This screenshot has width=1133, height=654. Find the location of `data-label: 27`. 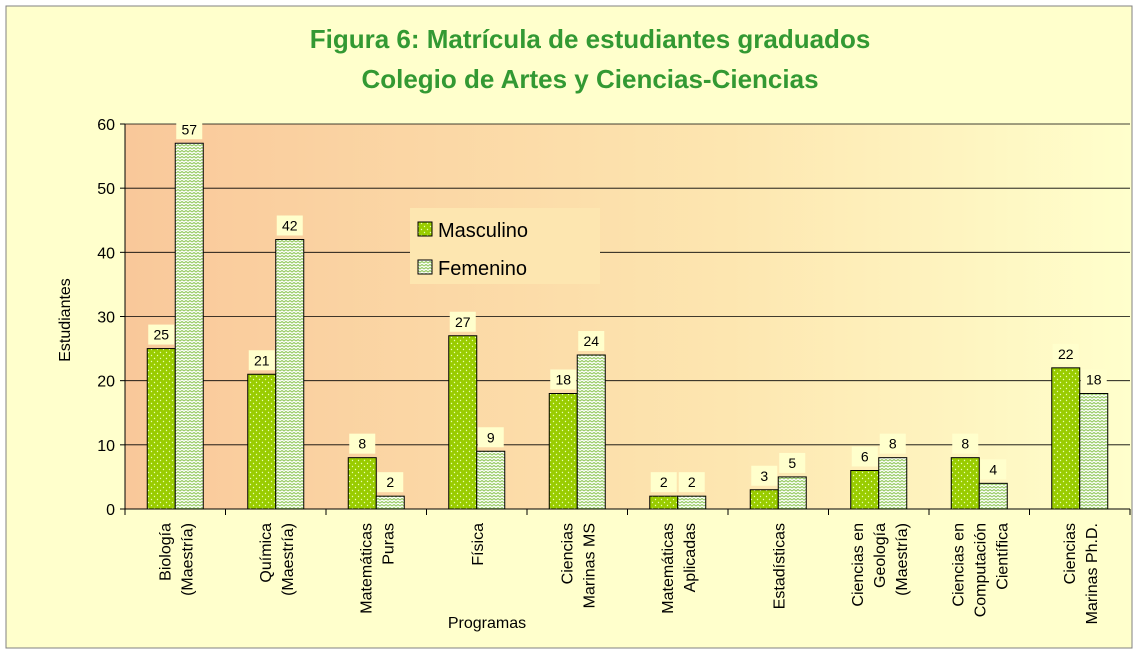

data-label: 27 is located at coordinates (463, 322).